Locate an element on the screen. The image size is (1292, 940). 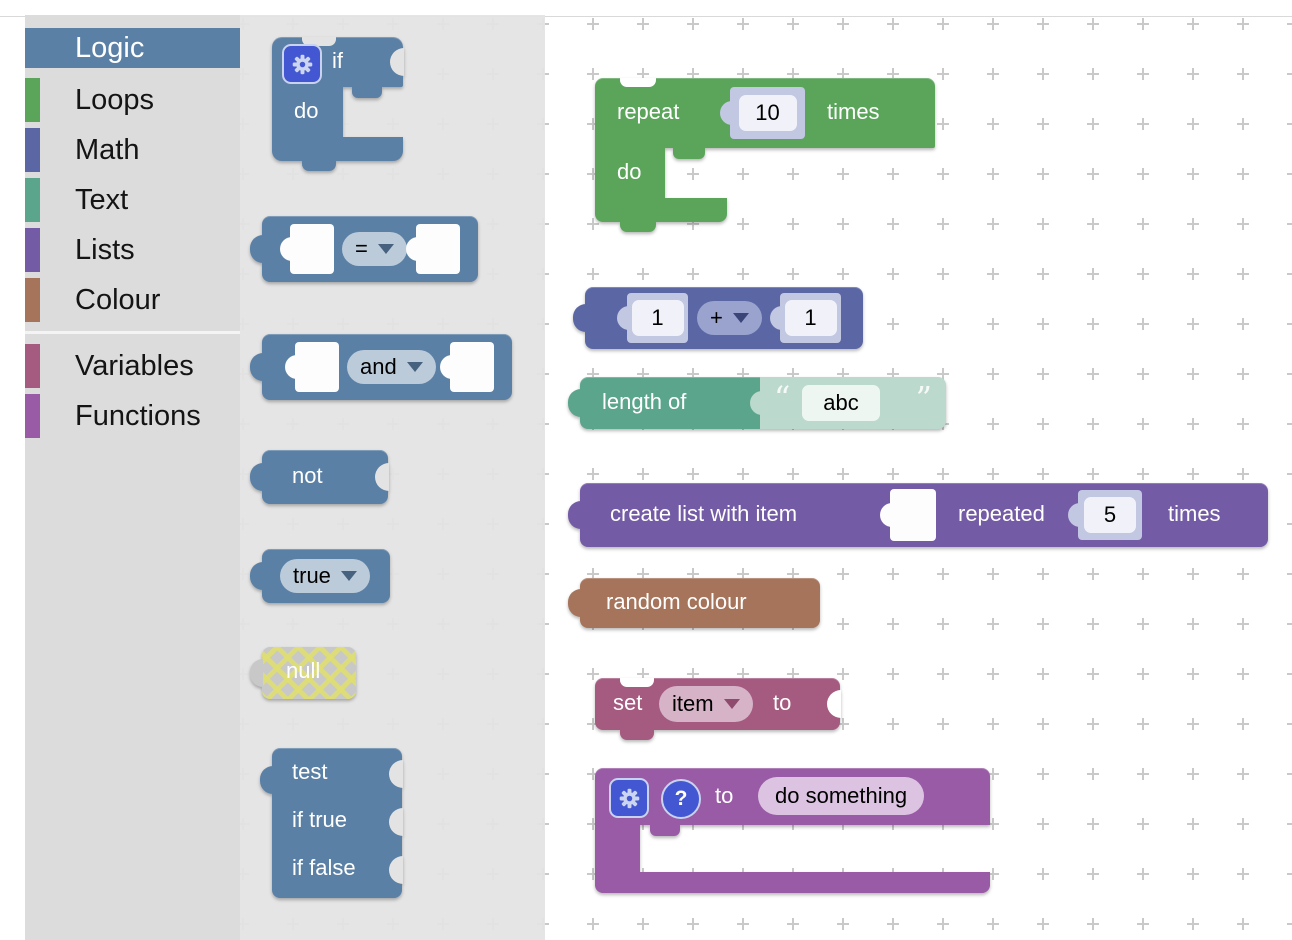
random-colour-label: random colour is located at coordinates (676, 601).